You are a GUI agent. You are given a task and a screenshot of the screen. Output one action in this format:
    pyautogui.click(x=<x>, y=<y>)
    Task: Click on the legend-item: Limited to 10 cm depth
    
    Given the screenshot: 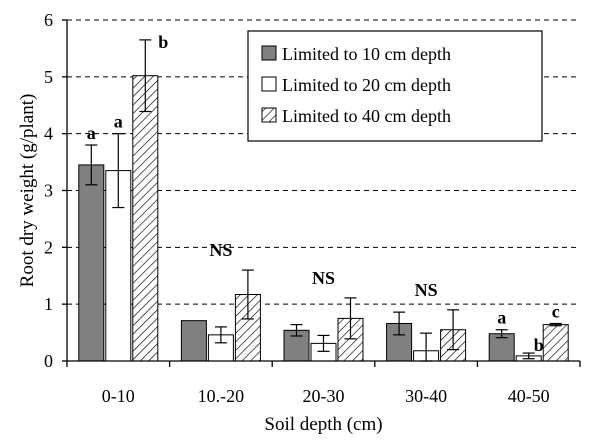 What is the action you would take?
    pyautogui.click(x=356, y=54)
    